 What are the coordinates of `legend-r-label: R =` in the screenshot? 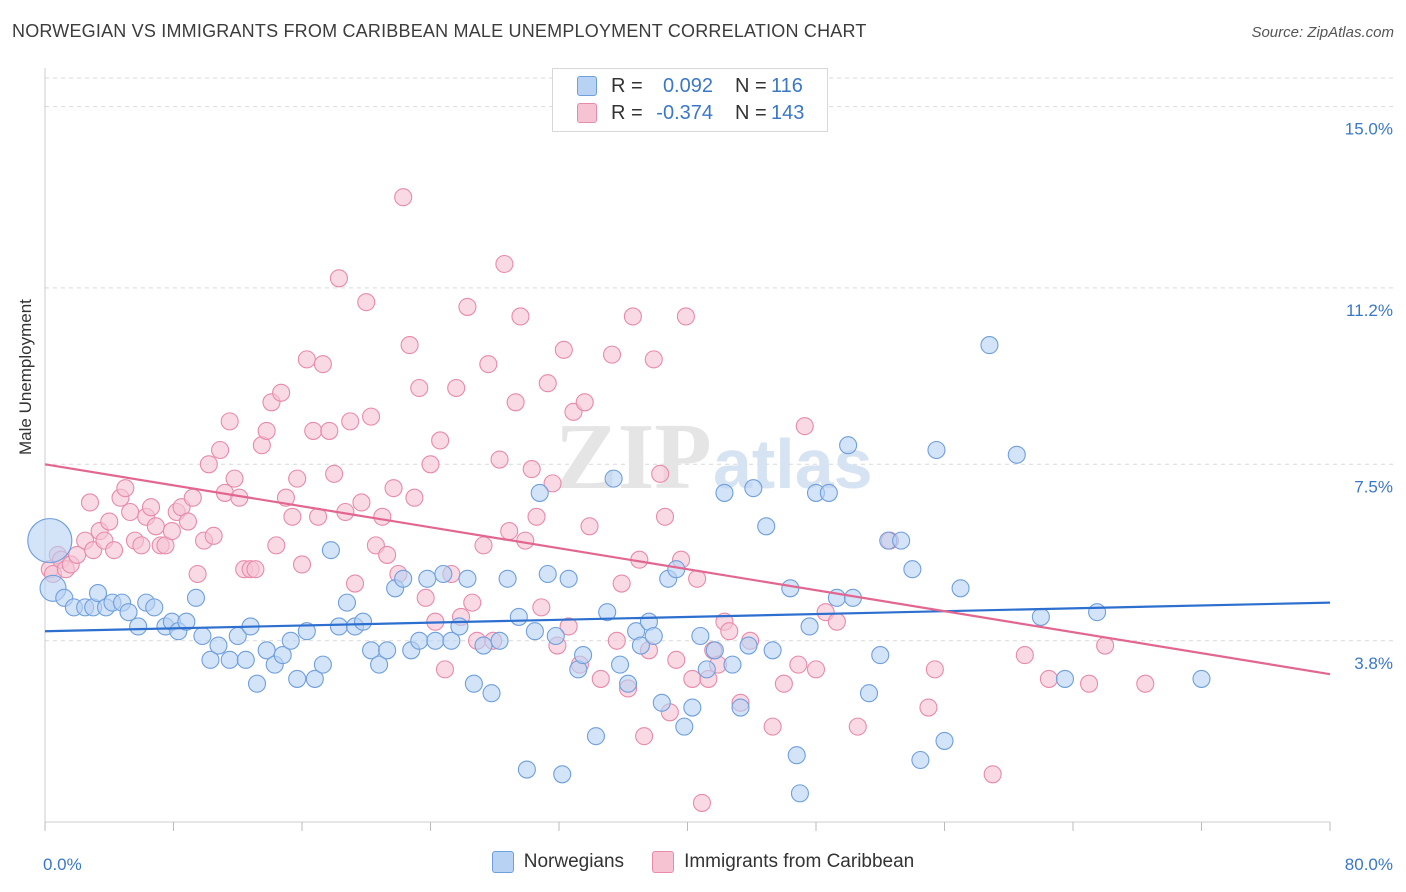 It's located at (627, 112).